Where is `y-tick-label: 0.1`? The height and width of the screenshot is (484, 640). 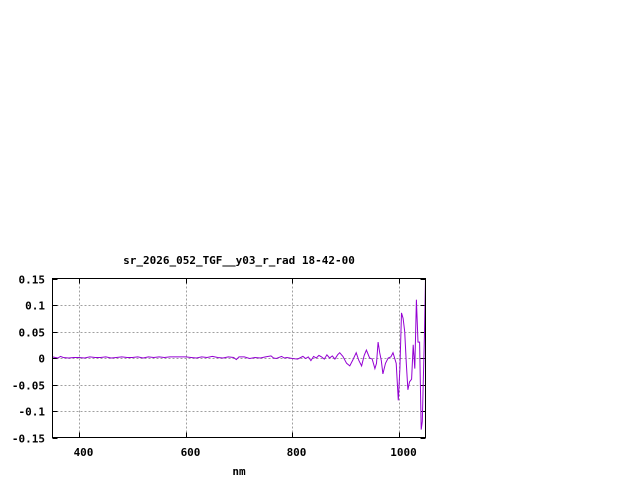 y-tick-label: 0.1 is located at coordinates (35, 306).